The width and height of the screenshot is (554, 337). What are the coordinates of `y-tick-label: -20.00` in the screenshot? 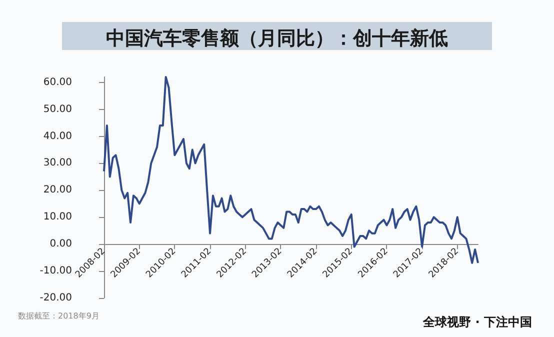 It's located at (56, 298).